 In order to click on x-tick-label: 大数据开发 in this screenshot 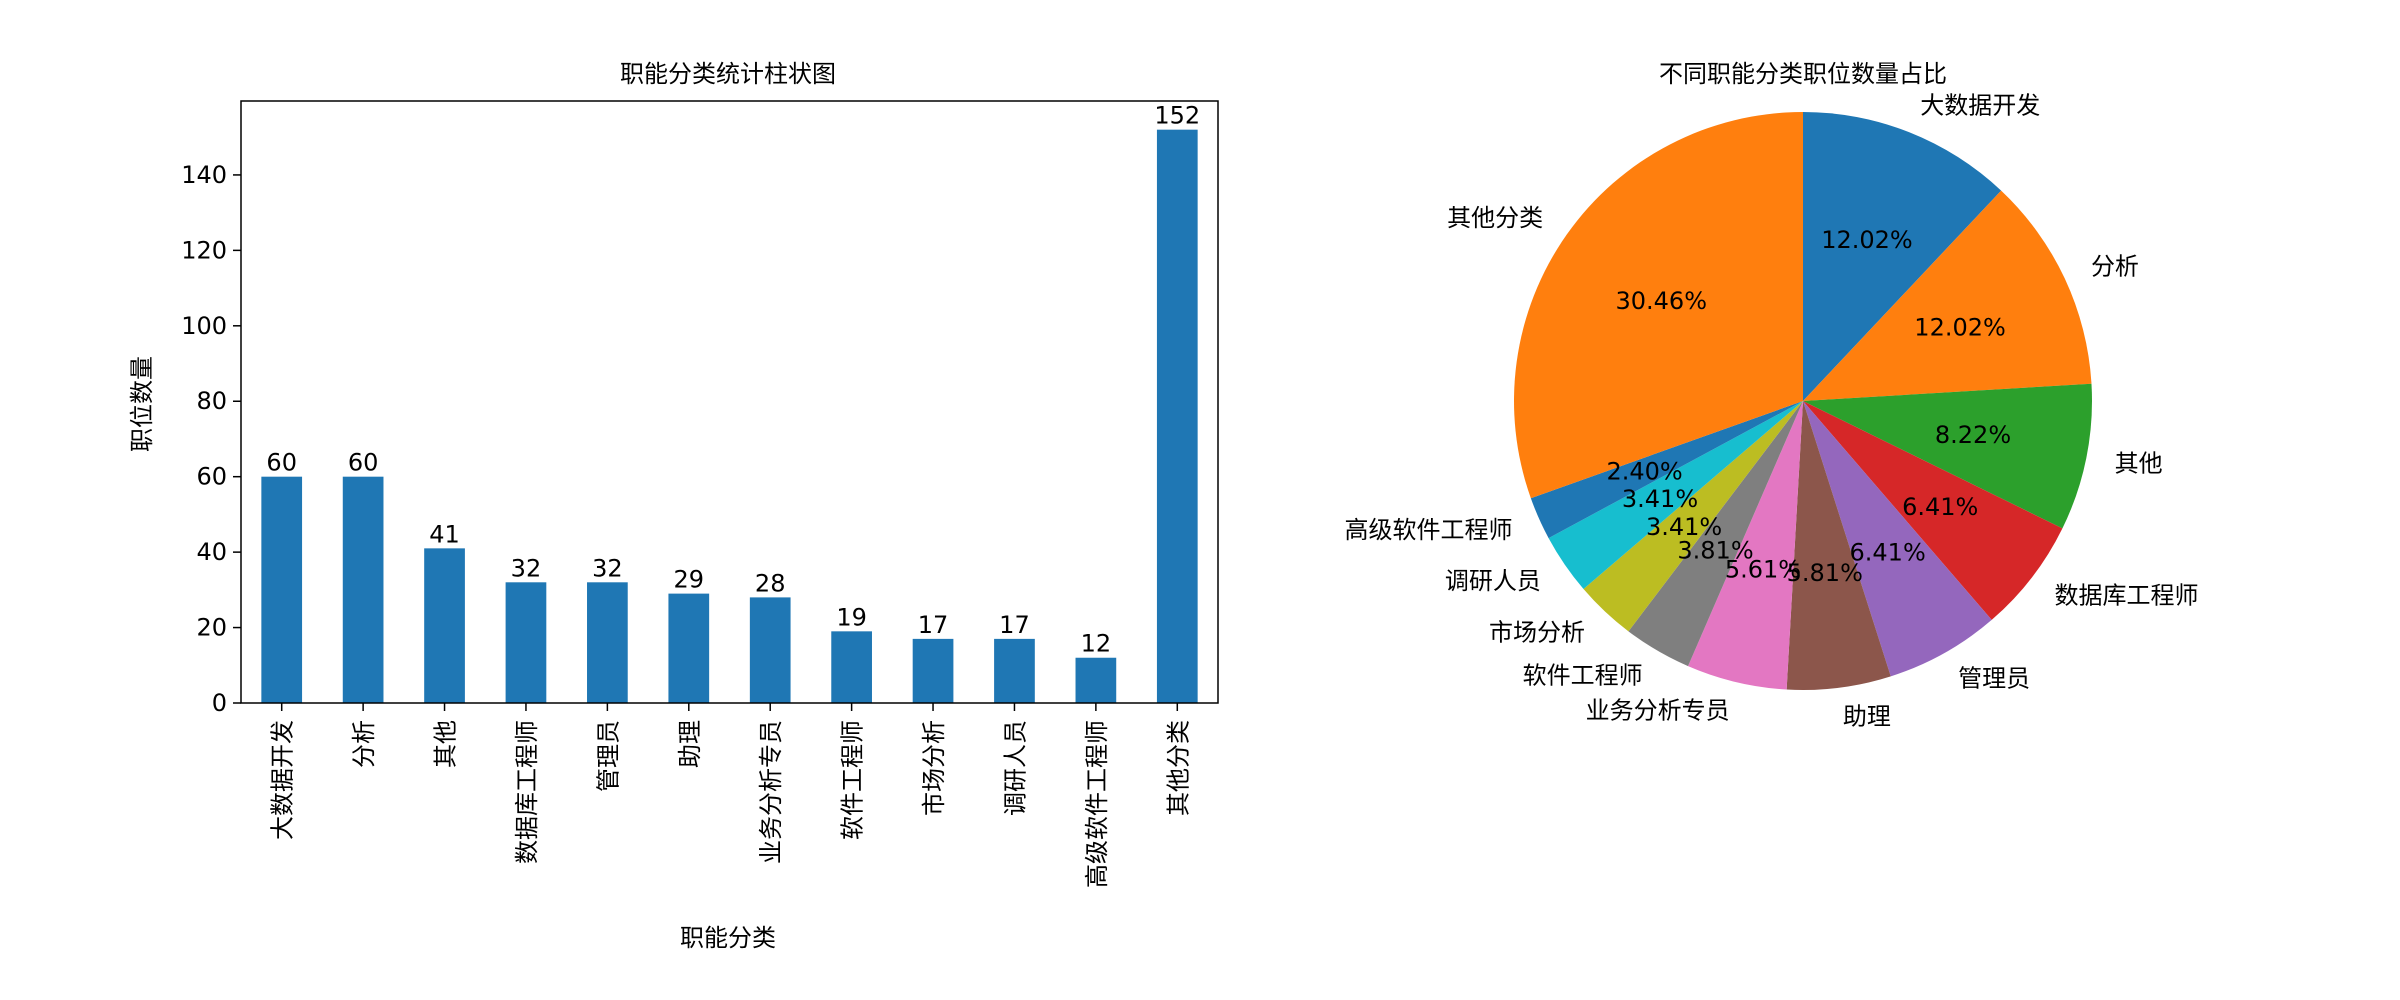, I will do `click(283, 780)`.